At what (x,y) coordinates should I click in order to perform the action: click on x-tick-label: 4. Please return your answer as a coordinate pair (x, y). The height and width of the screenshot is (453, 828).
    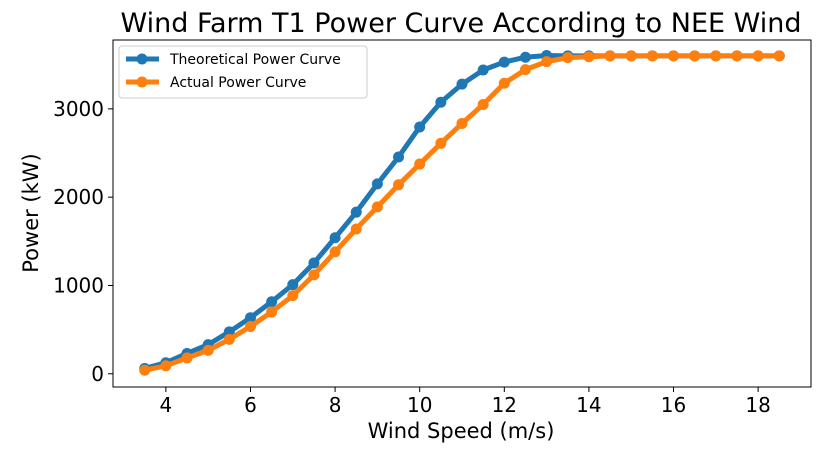
    Looking at the image, I should click on (166, 405).